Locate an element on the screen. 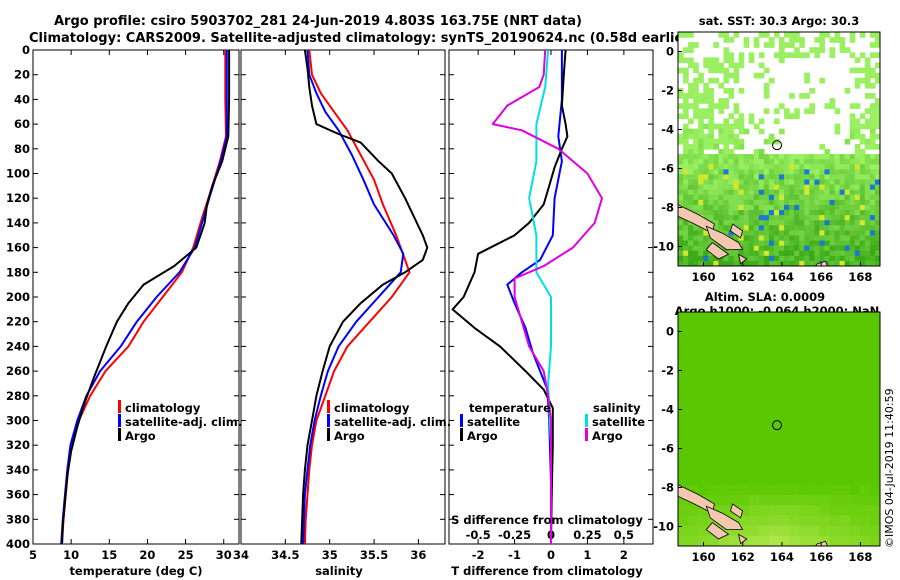 This screenshot has height=580, width=900. difference-xlabel: T difference from climatology is located at coordinates (547, 571).